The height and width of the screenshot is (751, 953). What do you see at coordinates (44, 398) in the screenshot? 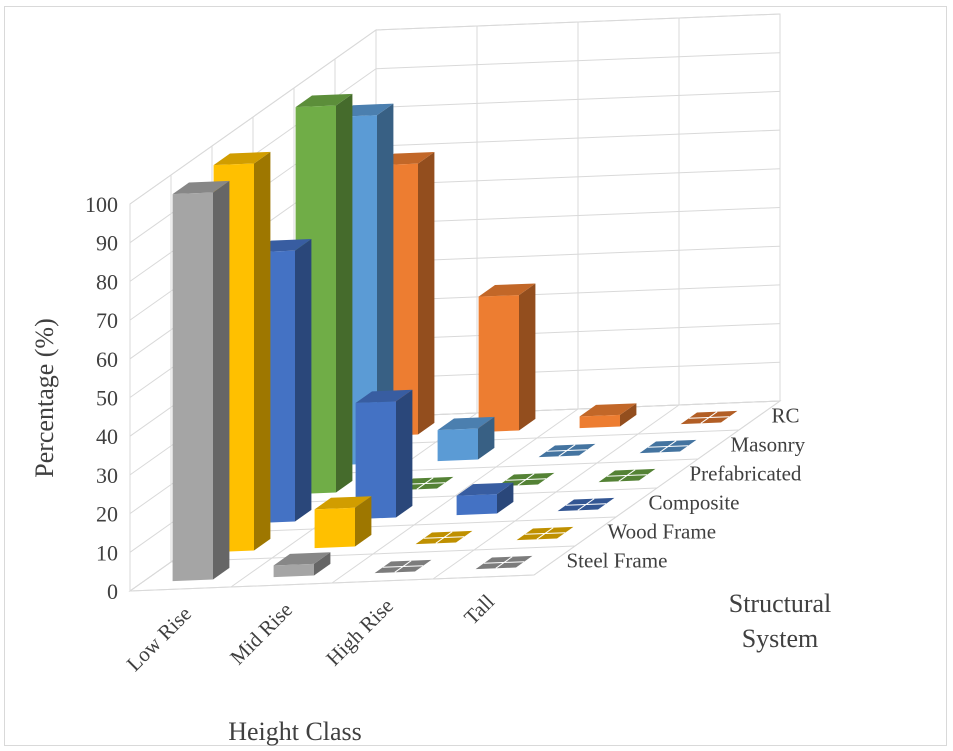
I see `y-axis-label: Percentage (%)` at bounding box center [44, 398].